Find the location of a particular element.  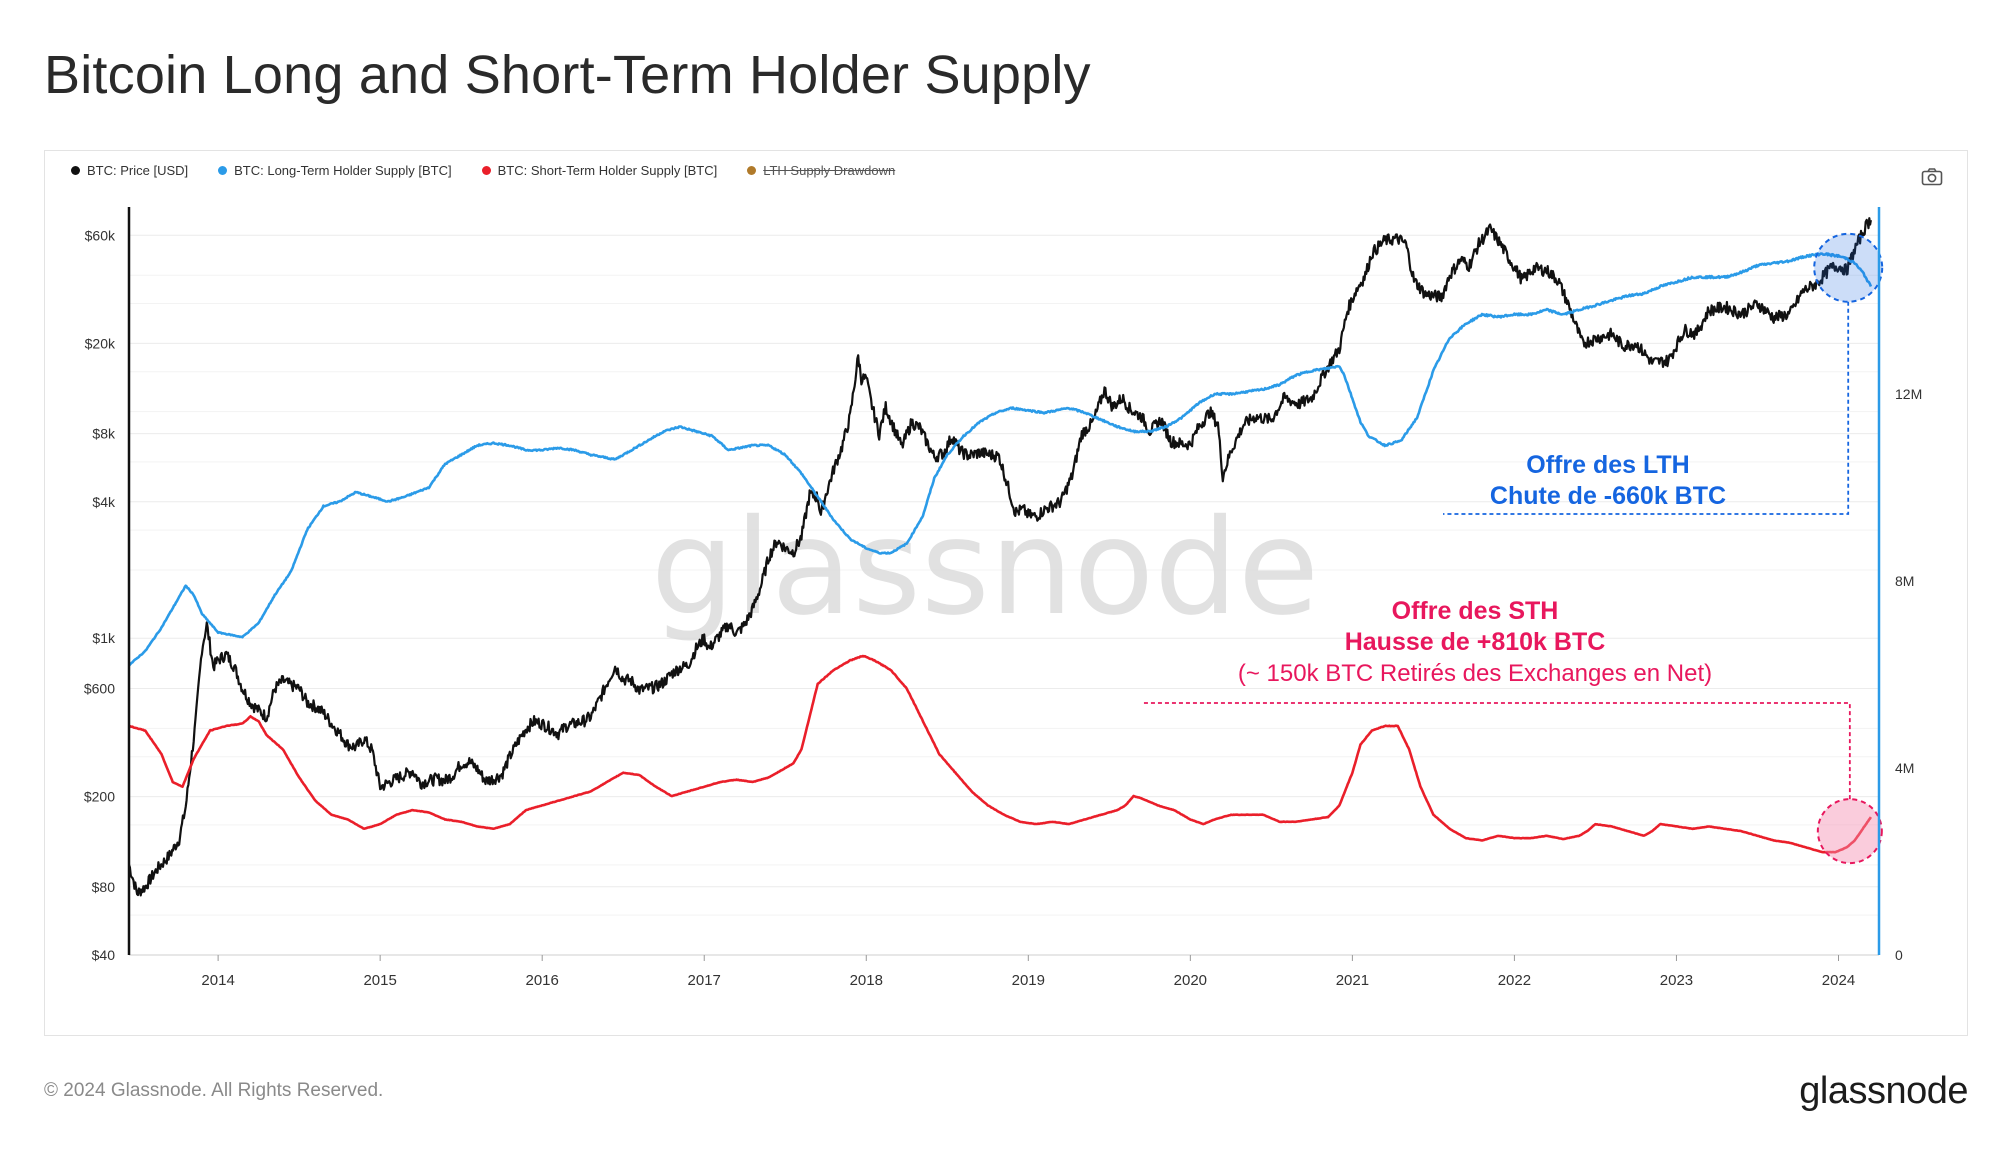

legend-dot-sth-supply is located at coordinates (486, 170).